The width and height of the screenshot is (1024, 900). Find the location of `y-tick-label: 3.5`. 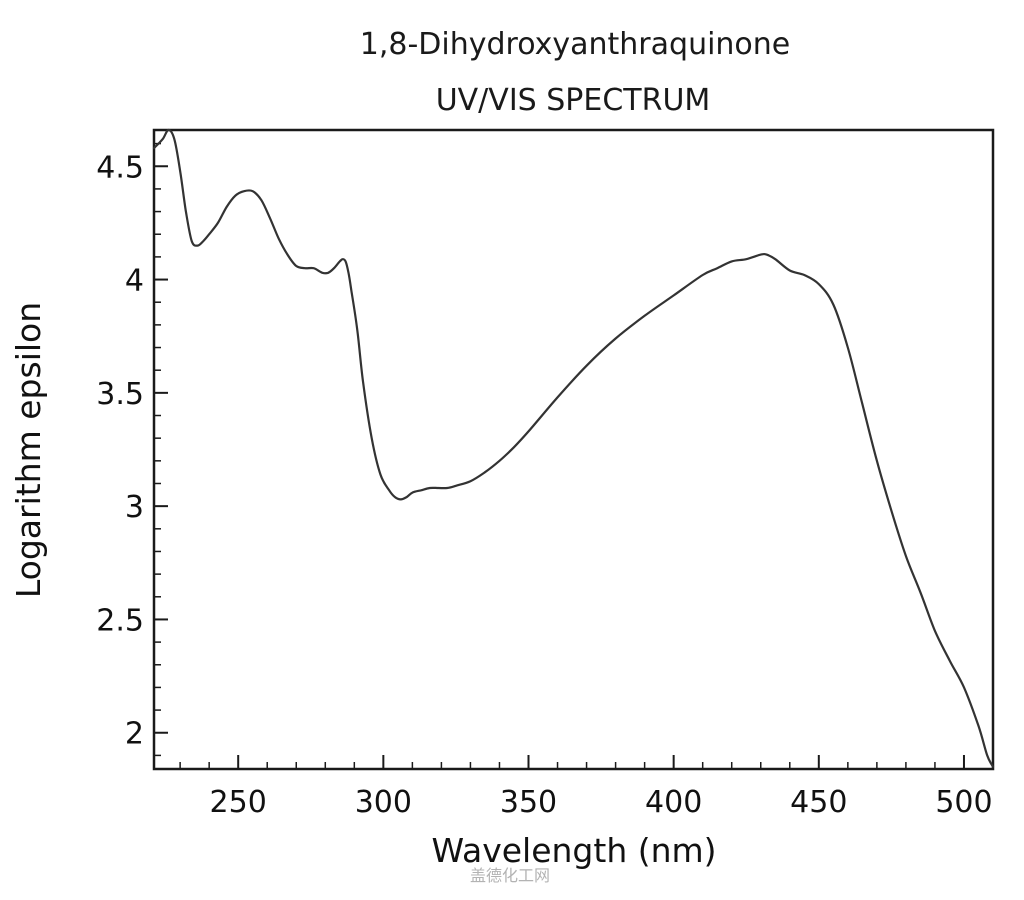

y-tick-label: 3.5 is located at coordinates (120, 394).